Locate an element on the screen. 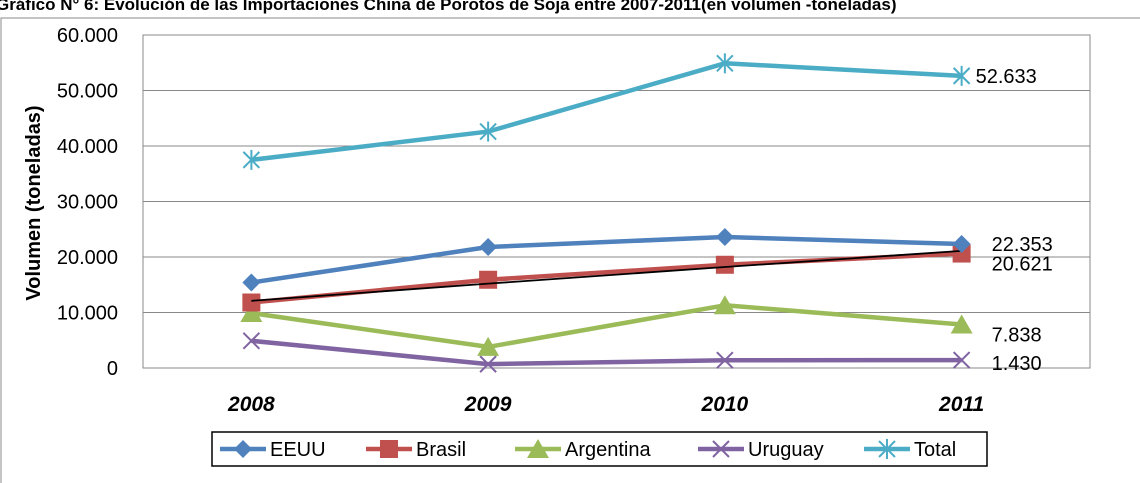  series-uruguay is located at coordinates (606, 352).